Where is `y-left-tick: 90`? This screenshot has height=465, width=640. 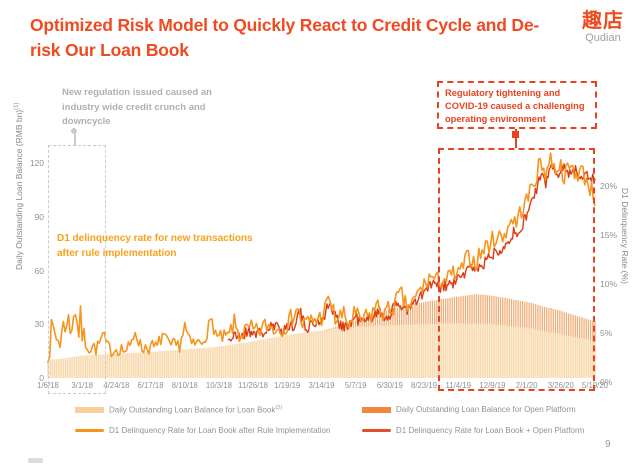
y-left-tick: 90 is located at coordinates (39, 216).